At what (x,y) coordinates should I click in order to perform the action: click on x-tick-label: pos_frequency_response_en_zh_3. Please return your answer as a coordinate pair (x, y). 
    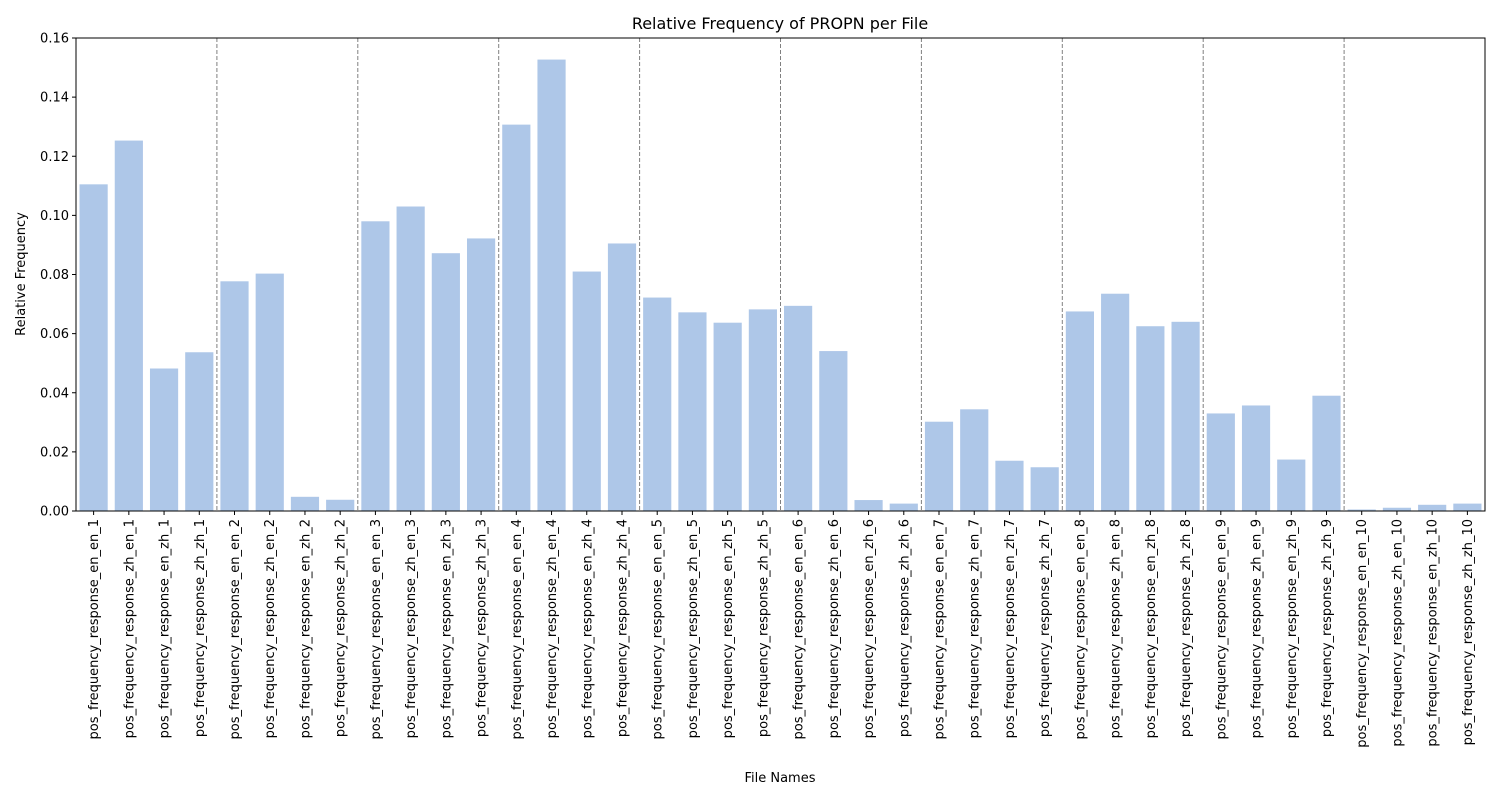
    Looking at the image, I should click on (446, 628).